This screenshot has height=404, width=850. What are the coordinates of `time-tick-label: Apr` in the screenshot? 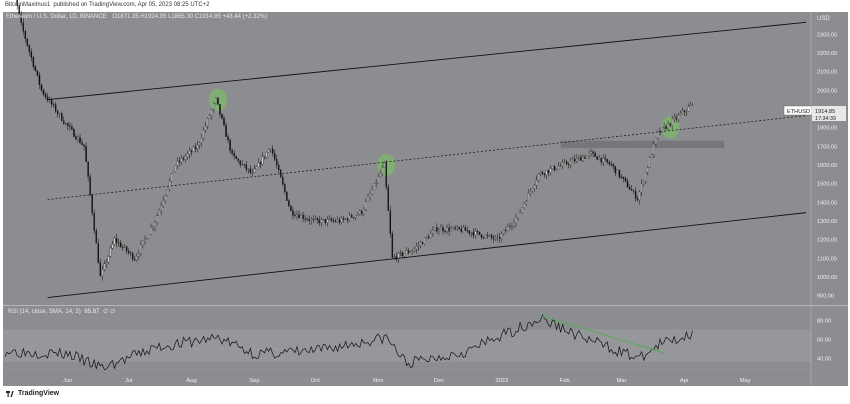 It's located at (684, 381).